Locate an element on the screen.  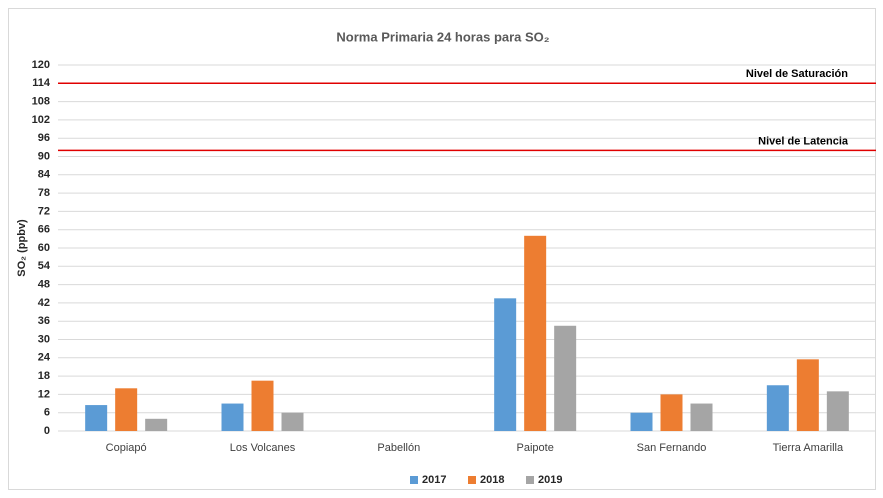
y-tick-label: 102 is located at coordinates (41, 120).